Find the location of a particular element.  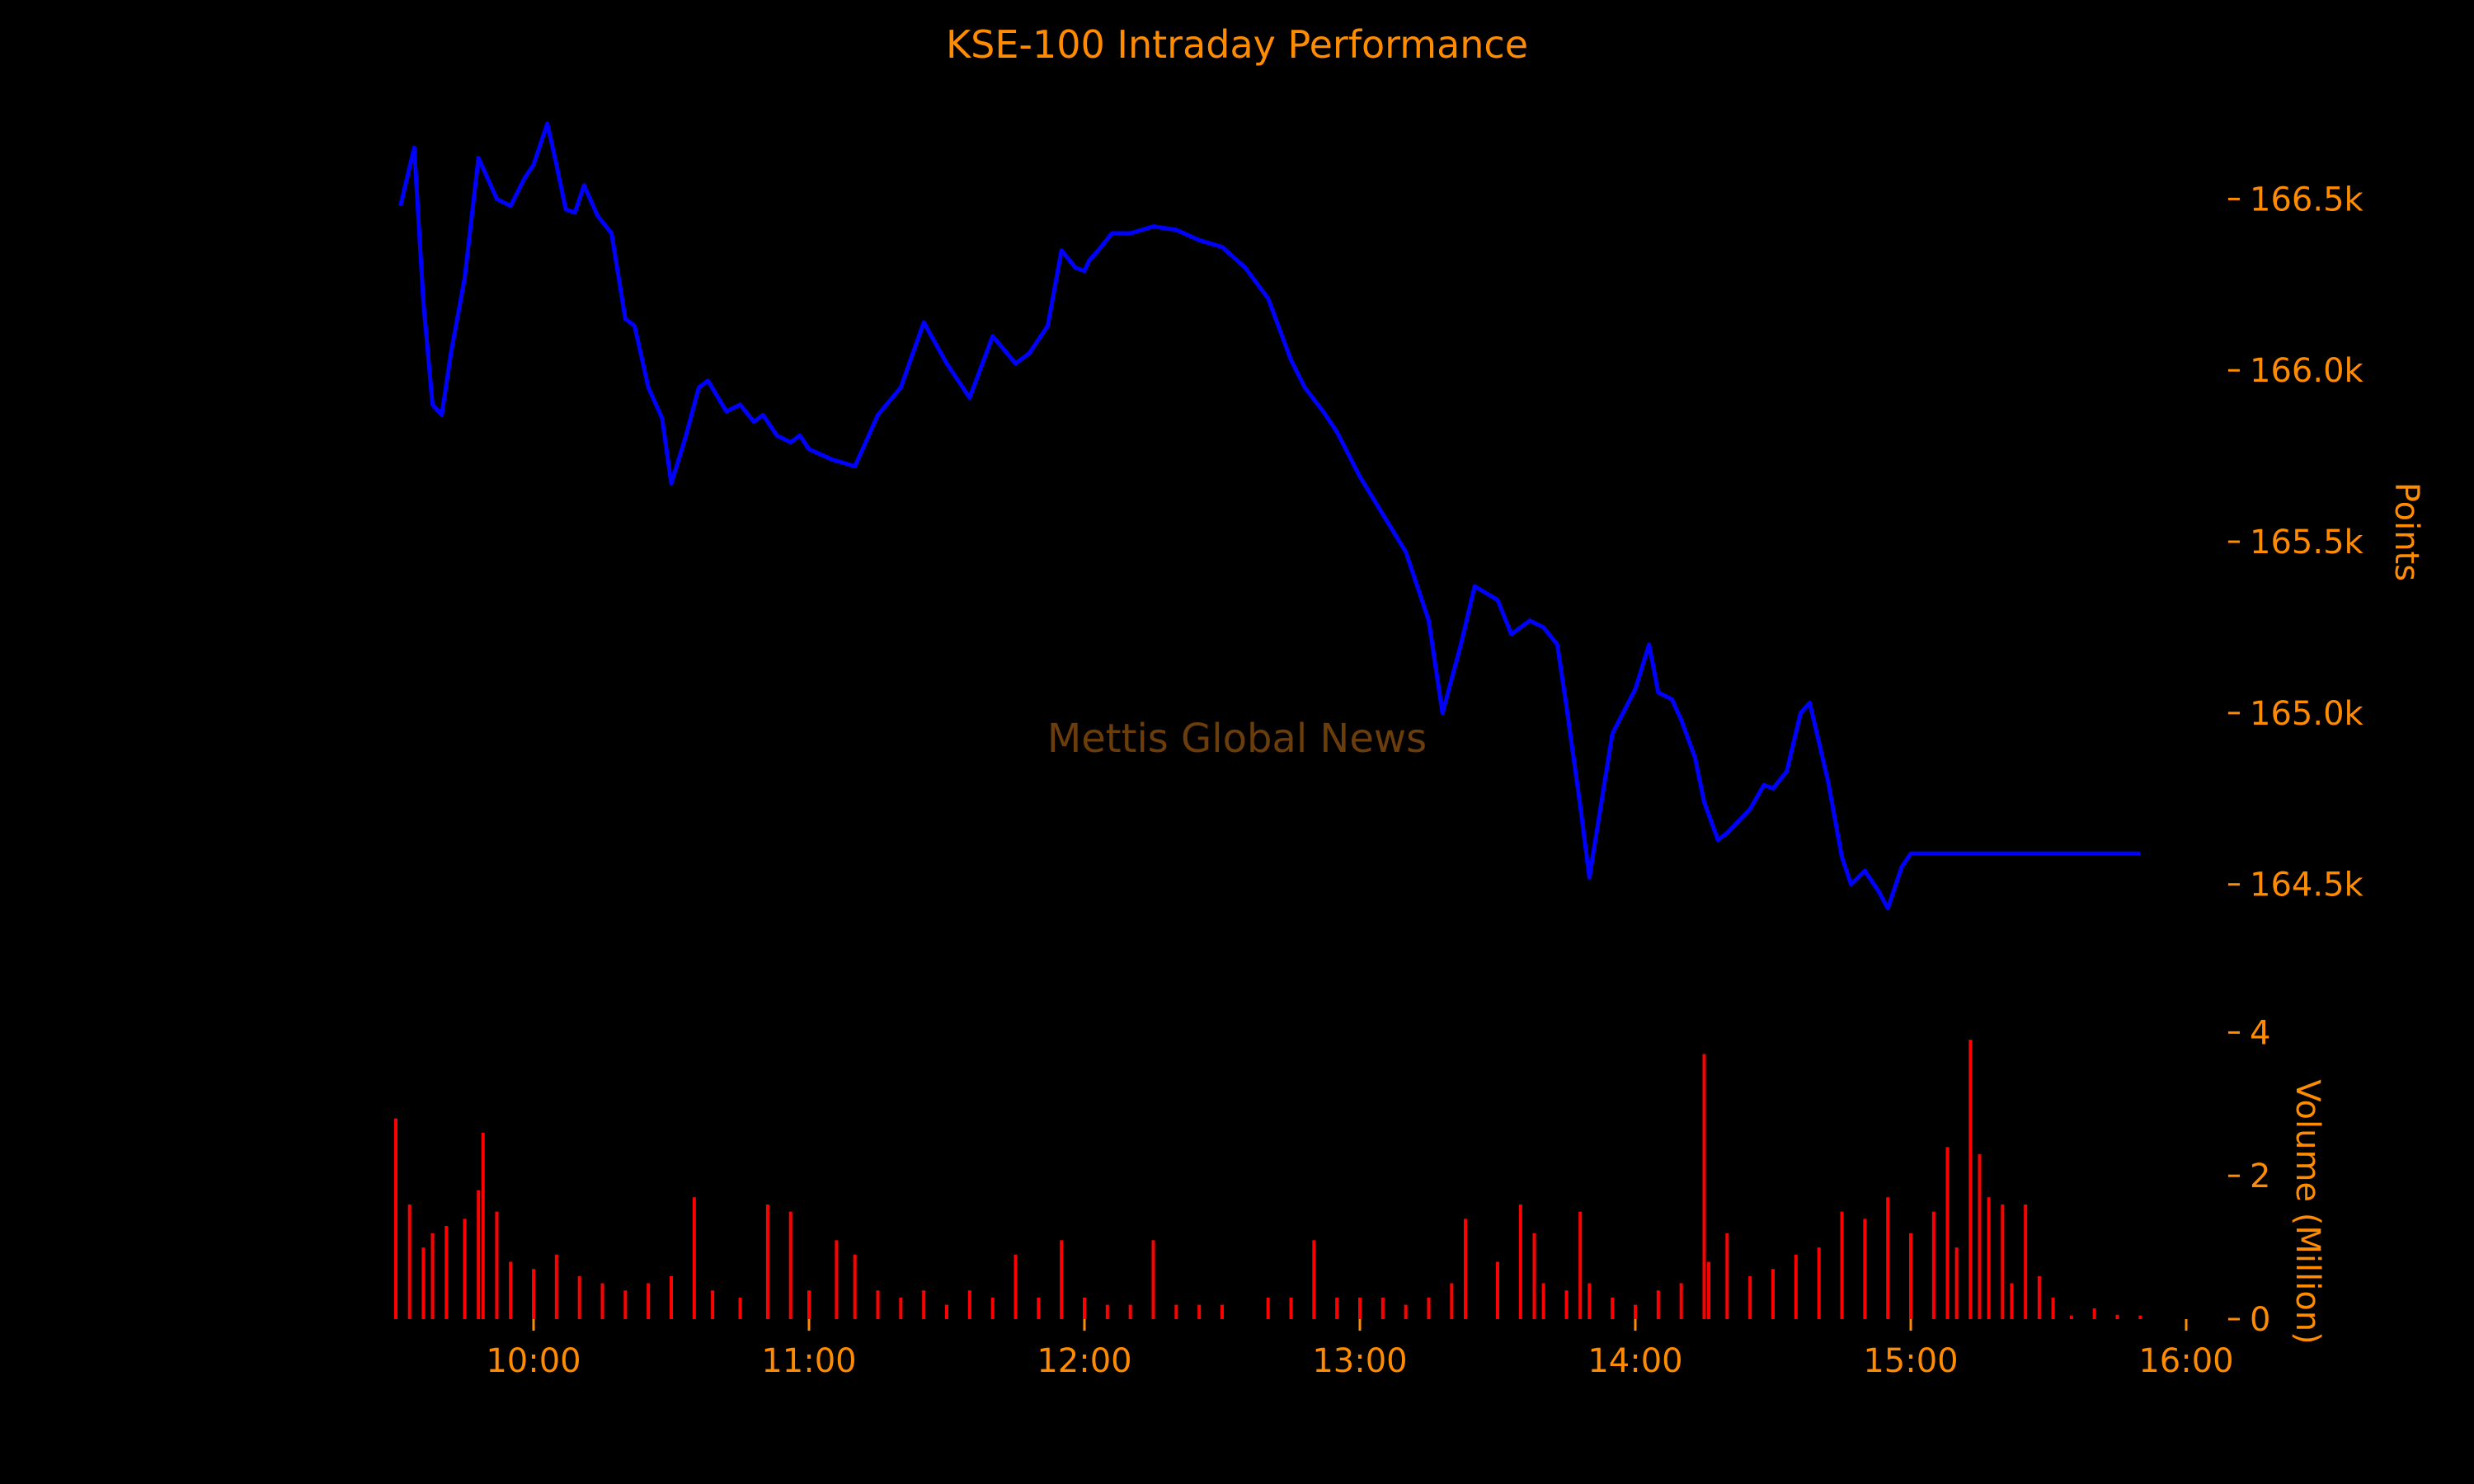

volume-tick-label: 0 is located at coordinates (2260, 1320).